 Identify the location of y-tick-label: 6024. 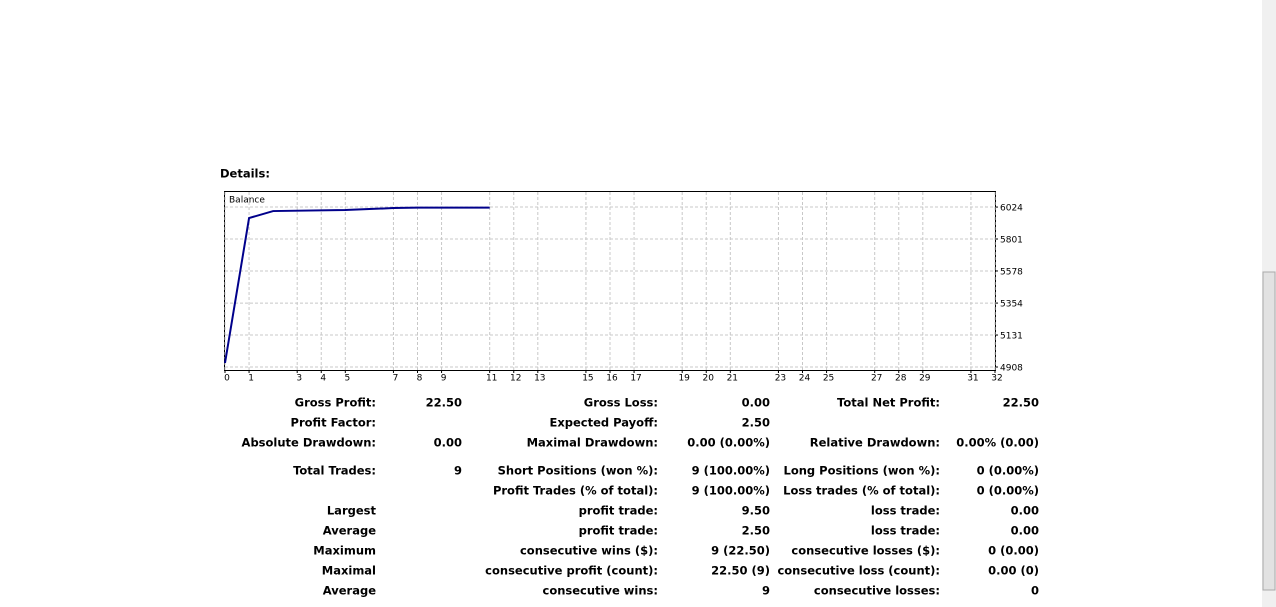
(1011, 209).